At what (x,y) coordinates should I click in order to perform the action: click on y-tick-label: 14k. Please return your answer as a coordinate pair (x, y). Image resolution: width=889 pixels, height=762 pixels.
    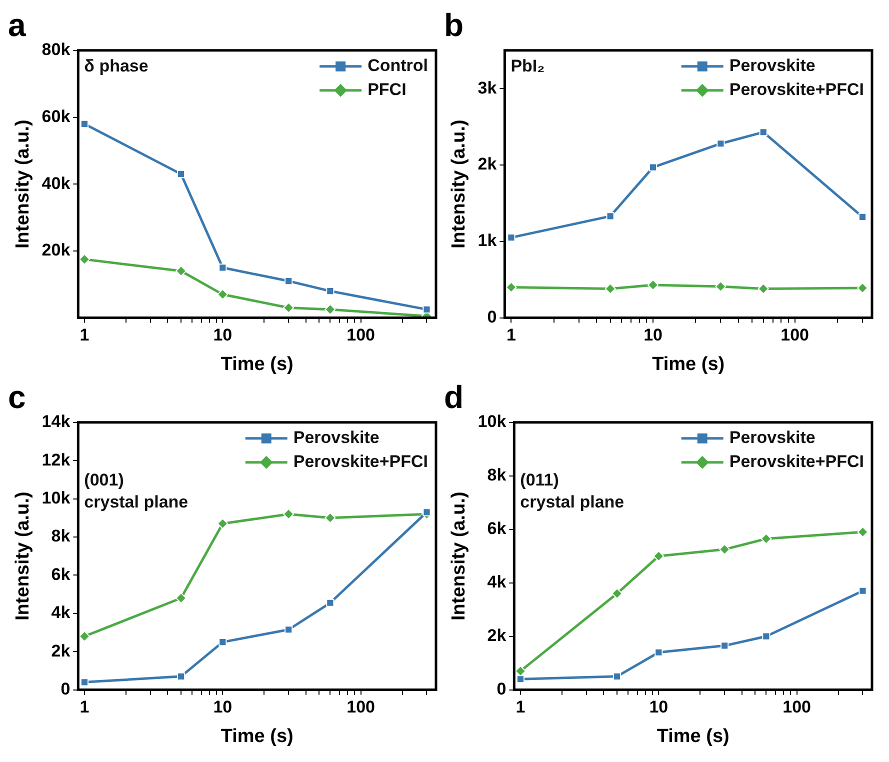
    Looking at the image, I should click on (56, 422).